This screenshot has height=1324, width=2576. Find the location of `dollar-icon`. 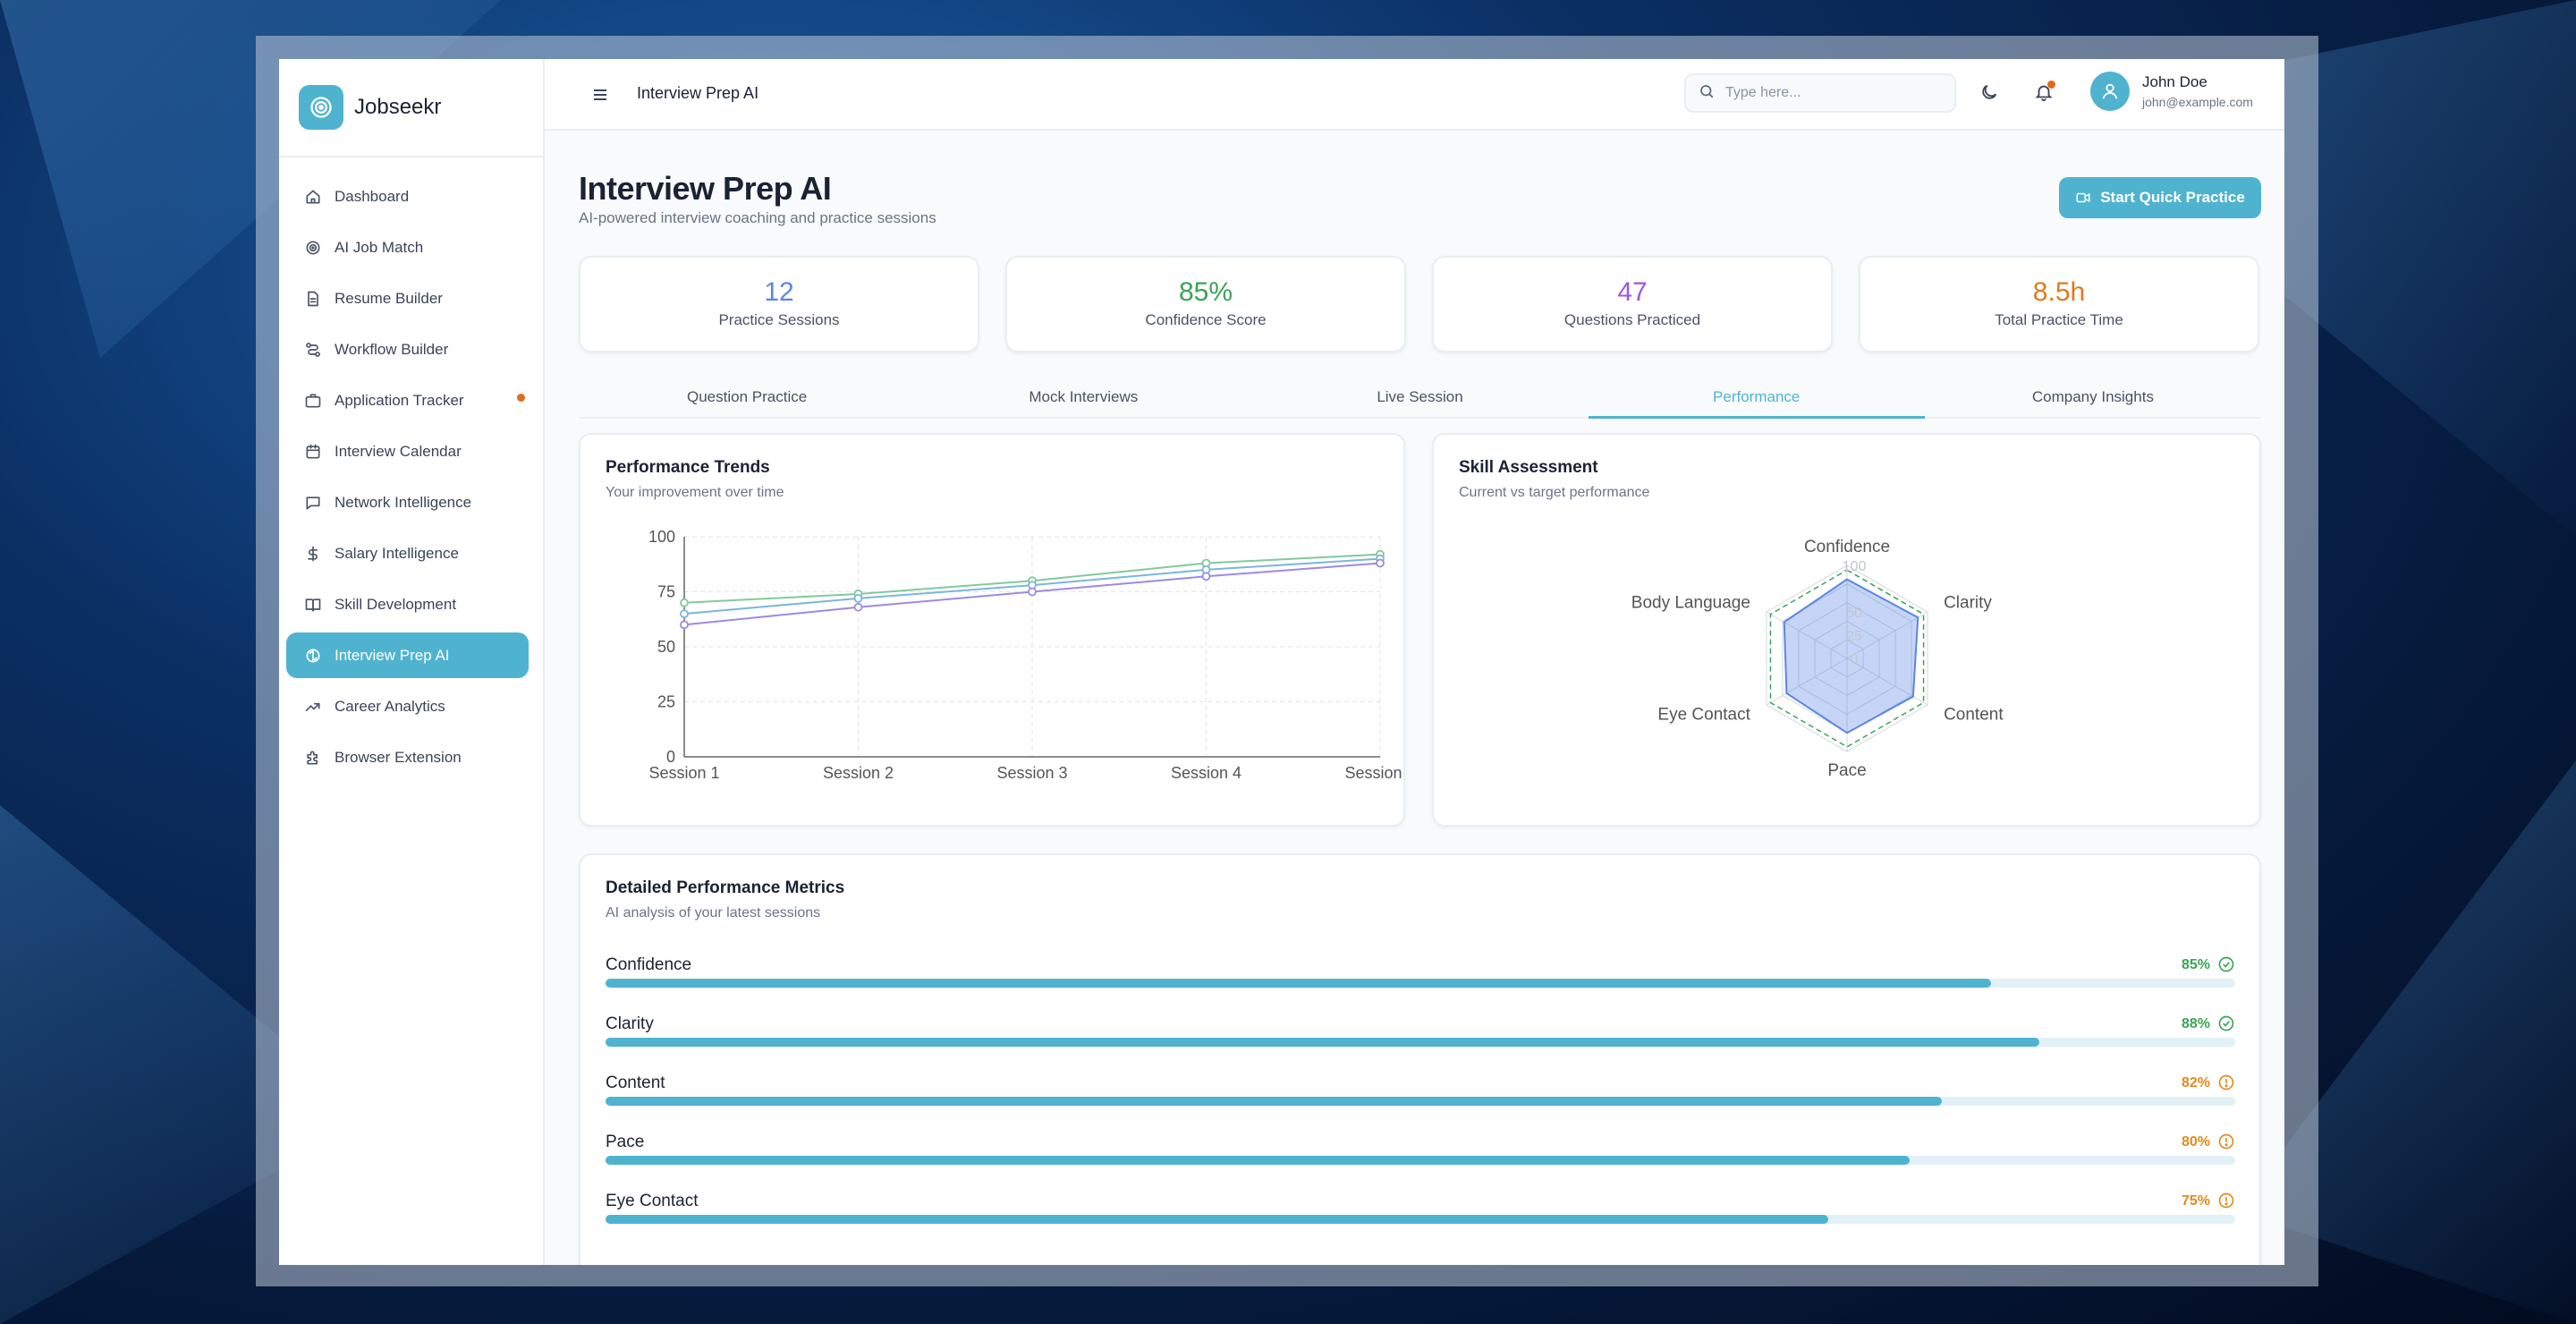

dollar-icon is located at coordinates (313, 554).